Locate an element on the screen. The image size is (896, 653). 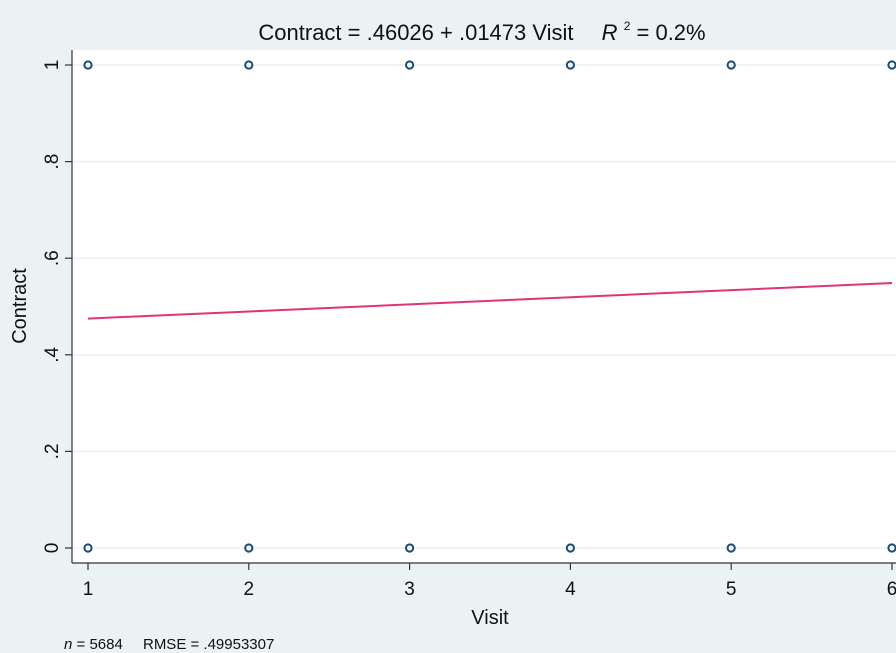
x-tick-label: 4 is located at coordinates (570, 589).